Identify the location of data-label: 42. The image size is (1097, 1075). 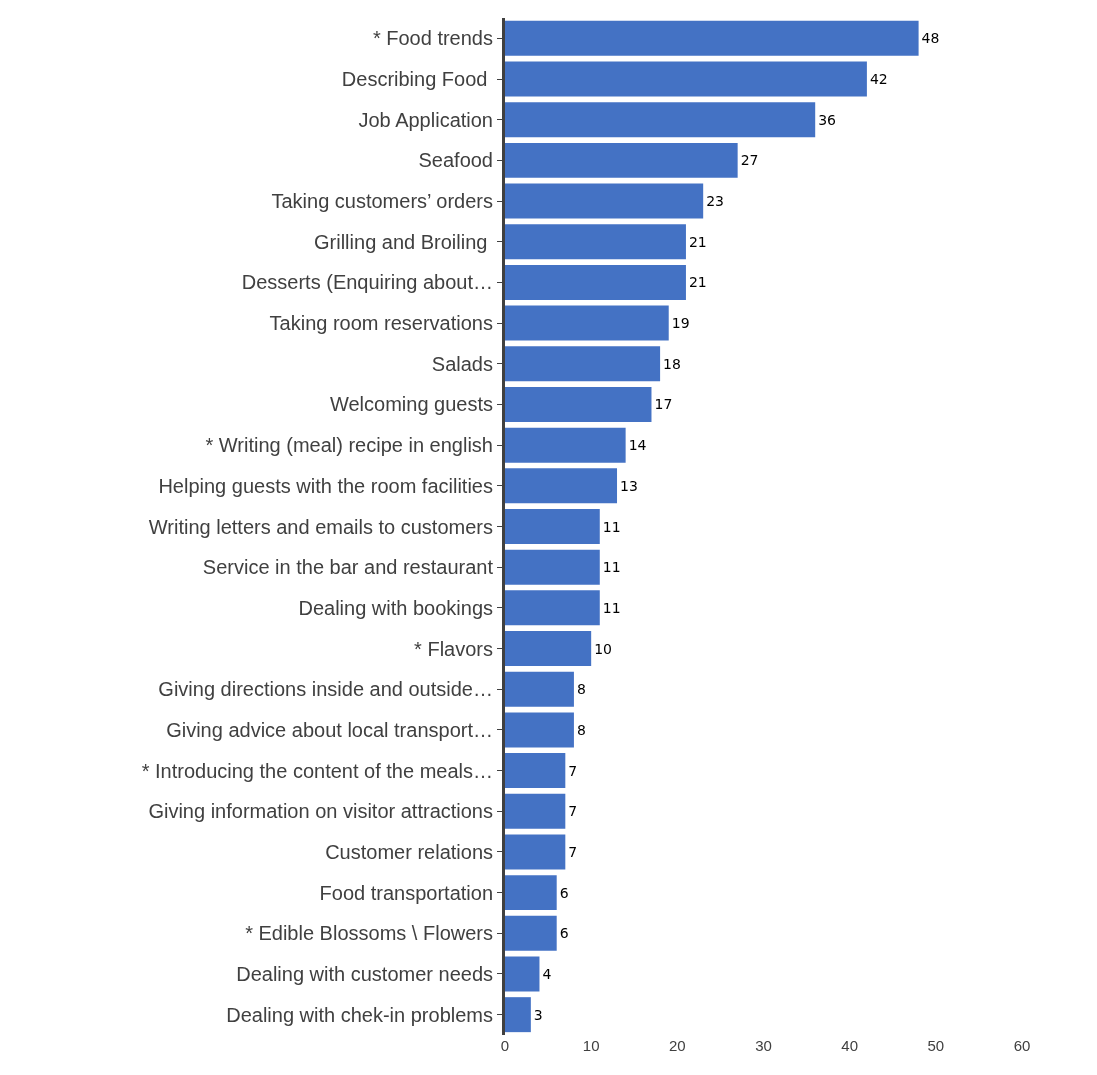
(878, 79).